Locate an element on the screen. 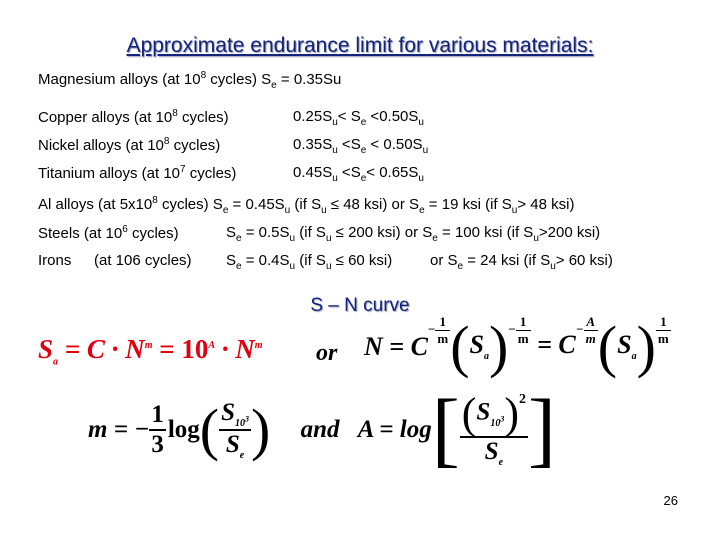 This screenshot has height=540, width=720. page-number: 26 is located at coordinates (670, 500).